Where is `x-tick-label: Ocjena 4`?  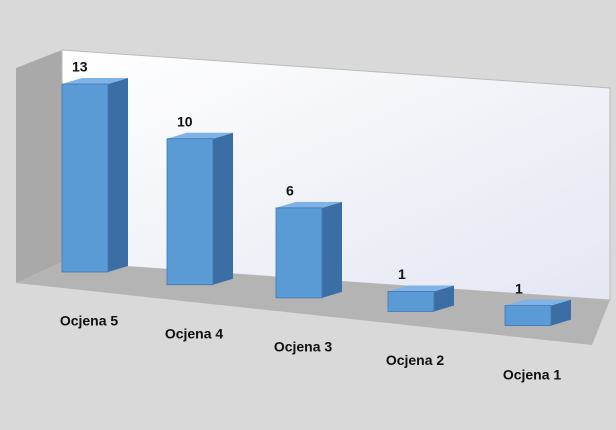 x-tick-label: Ocjena 4 is located at coordinates (194, 333).